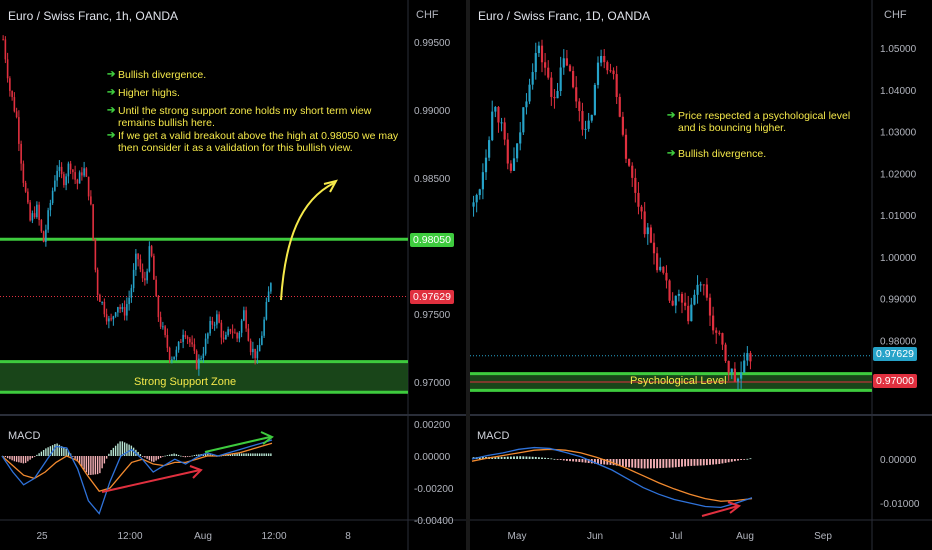  What do you see at coordinates (823, 536) in the screenshot?
I see `right-x-tick: Sep` at bounding box center [823, 536].